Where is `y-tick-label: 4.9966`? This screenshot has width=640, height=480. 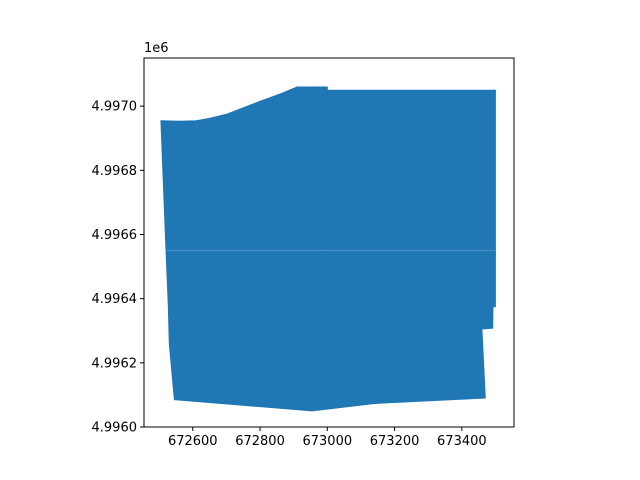
y-tick-label: 4.9966 is located at coordinates (115, 235).